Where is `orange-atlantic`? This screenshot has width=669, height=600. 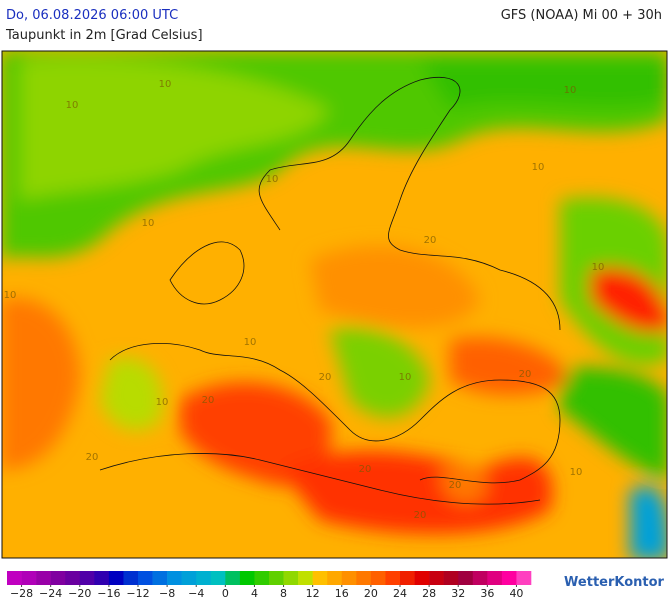
orange-atlantic is located at coordinates (41, 384).